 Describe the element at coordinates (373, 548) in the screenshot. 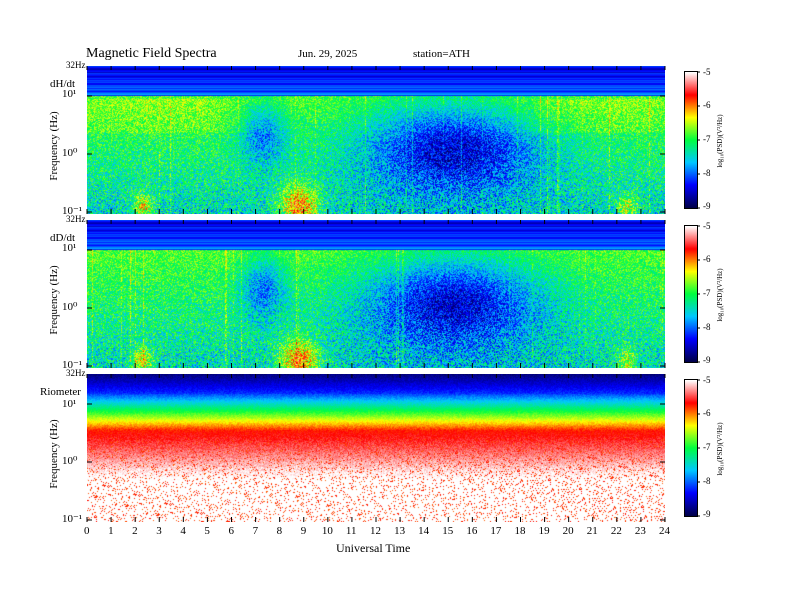

I see `x-axis-label: Universal Time` at that location.